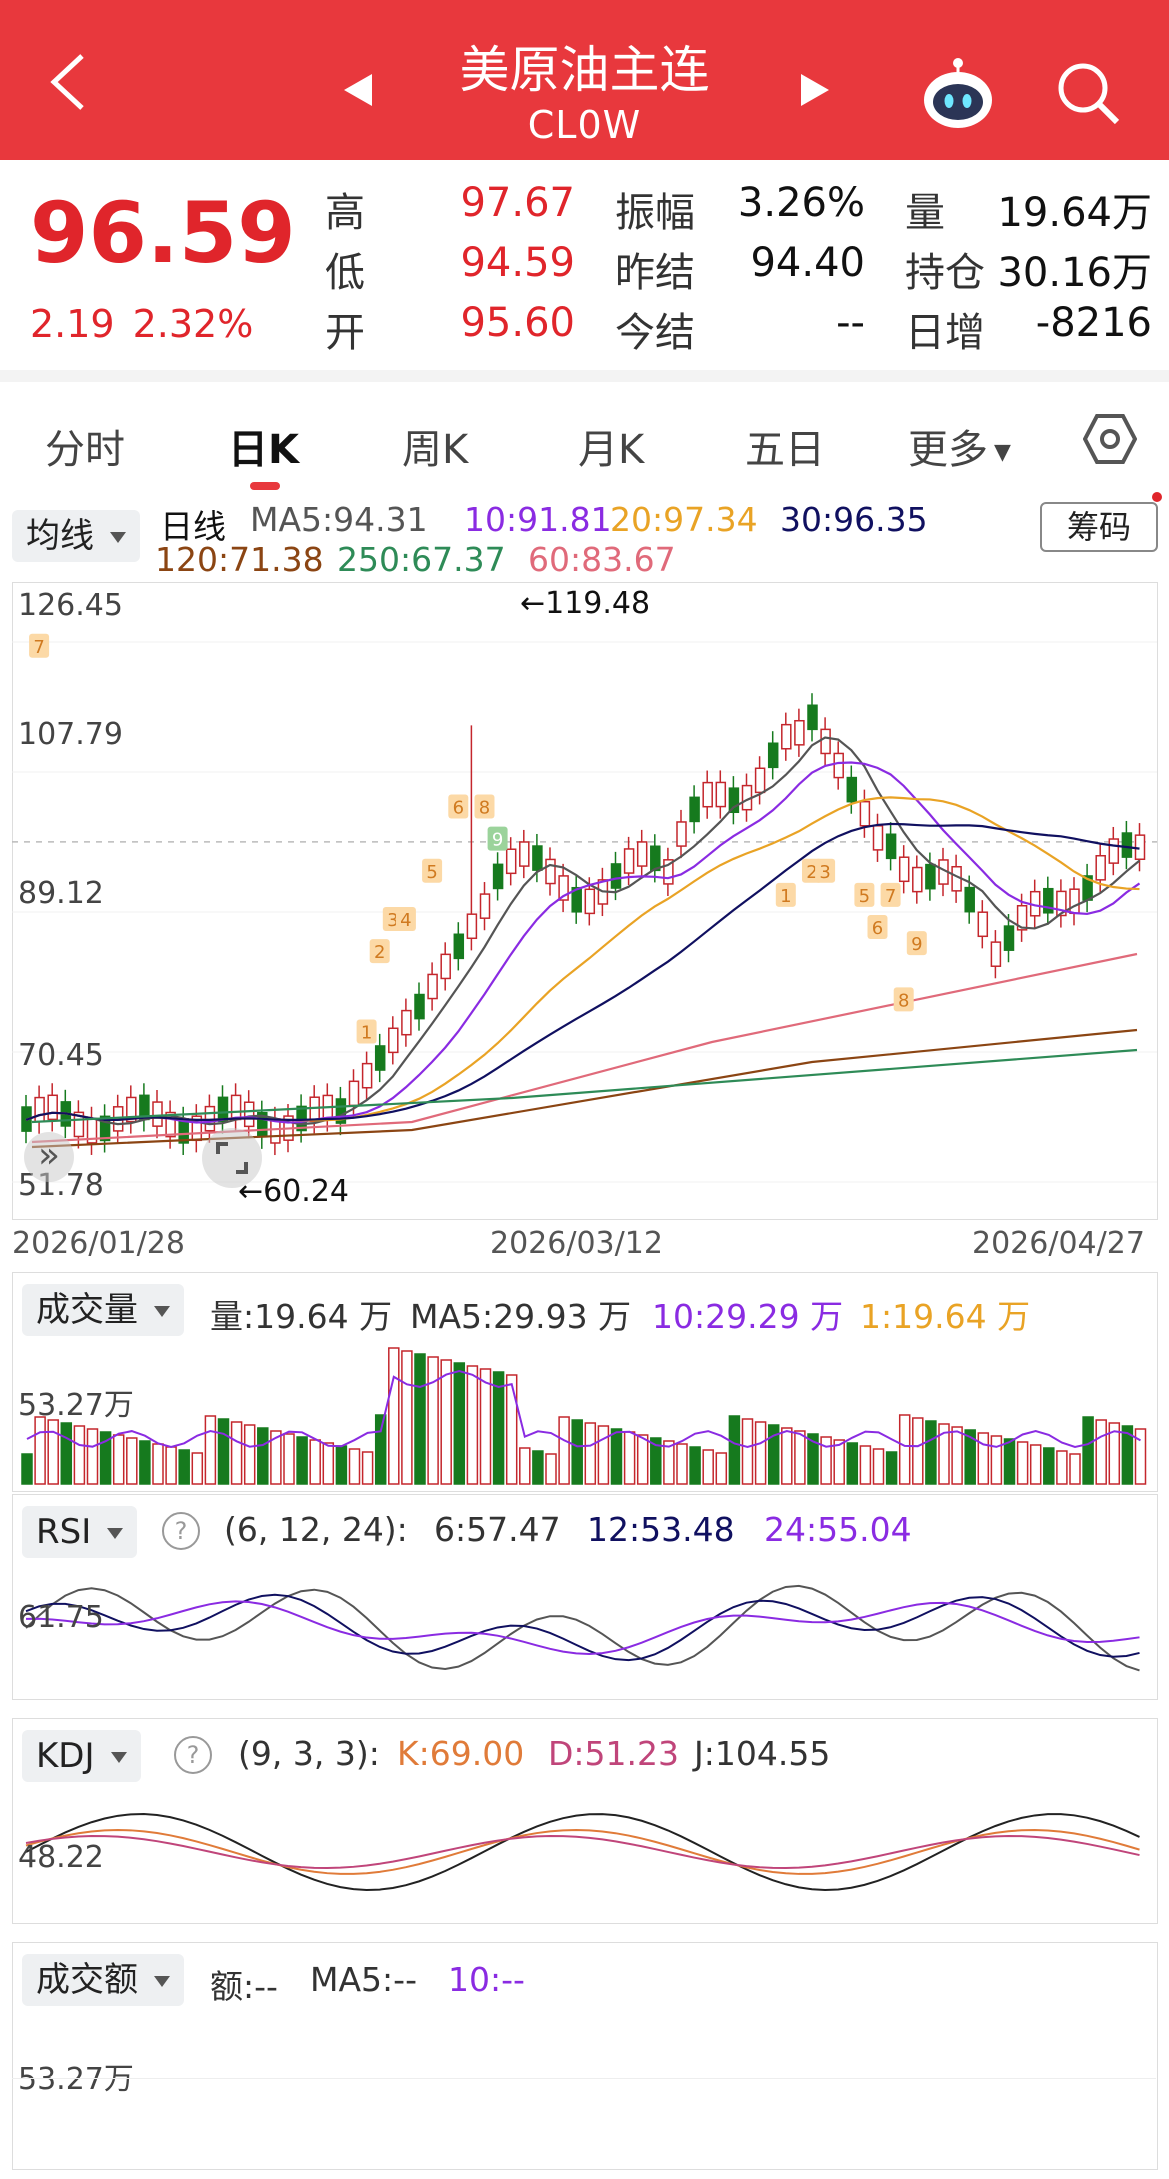 This screenshot has height=2179, width=1169. I want to click on date-mid: 2026/03/12, so click(576, 1243).